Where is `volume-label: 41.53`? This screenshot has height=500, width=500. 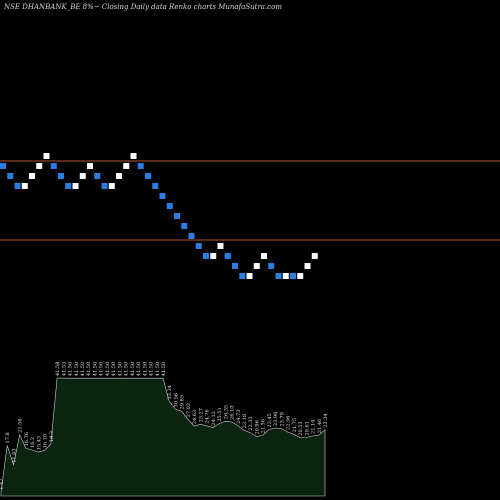
volume-label: 41.53 is located at coordinates (64, 369).